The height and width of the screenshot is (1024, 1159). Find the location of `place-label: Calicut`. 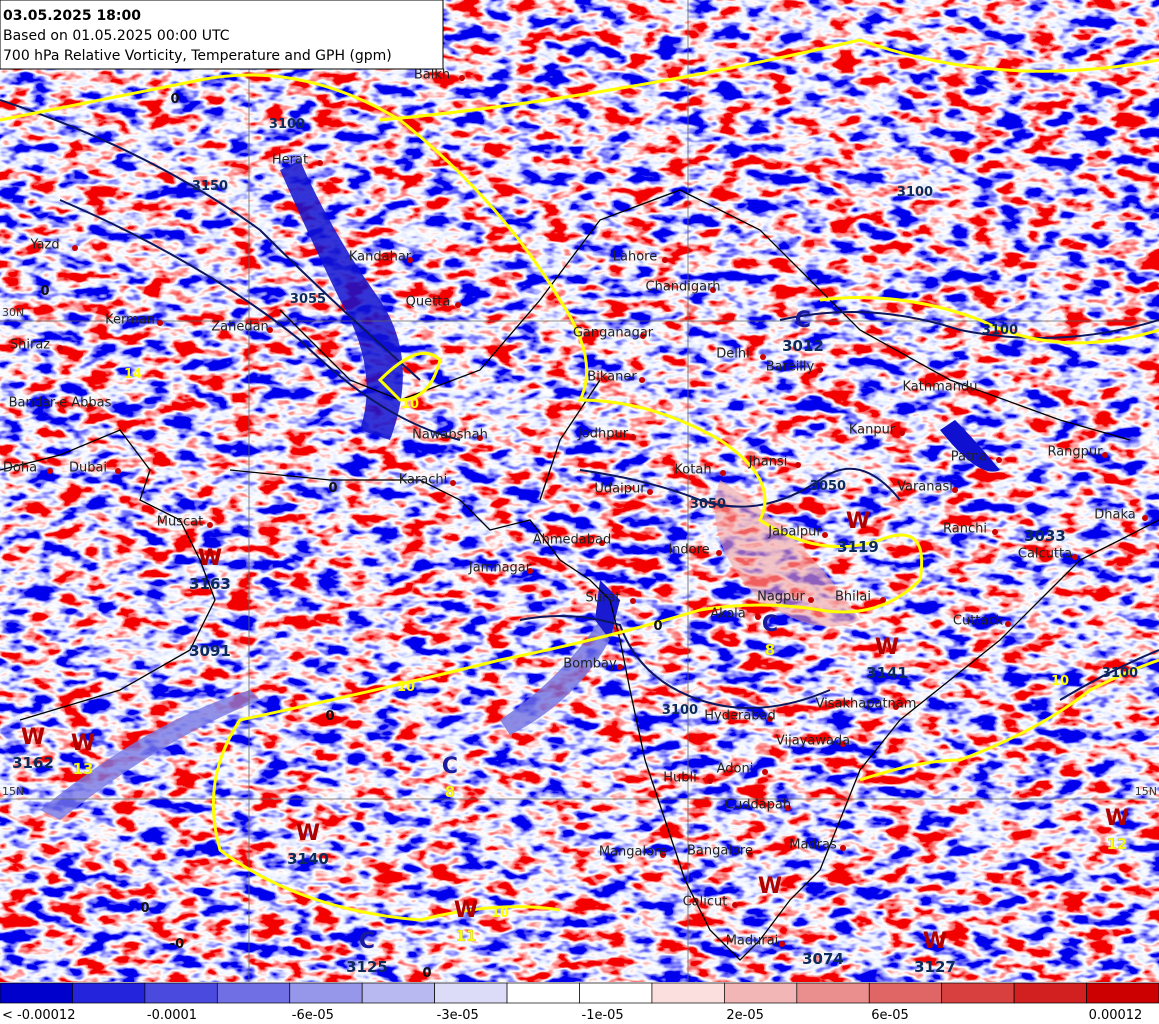

place-label: Calicut is located at coordinates (705, 902).